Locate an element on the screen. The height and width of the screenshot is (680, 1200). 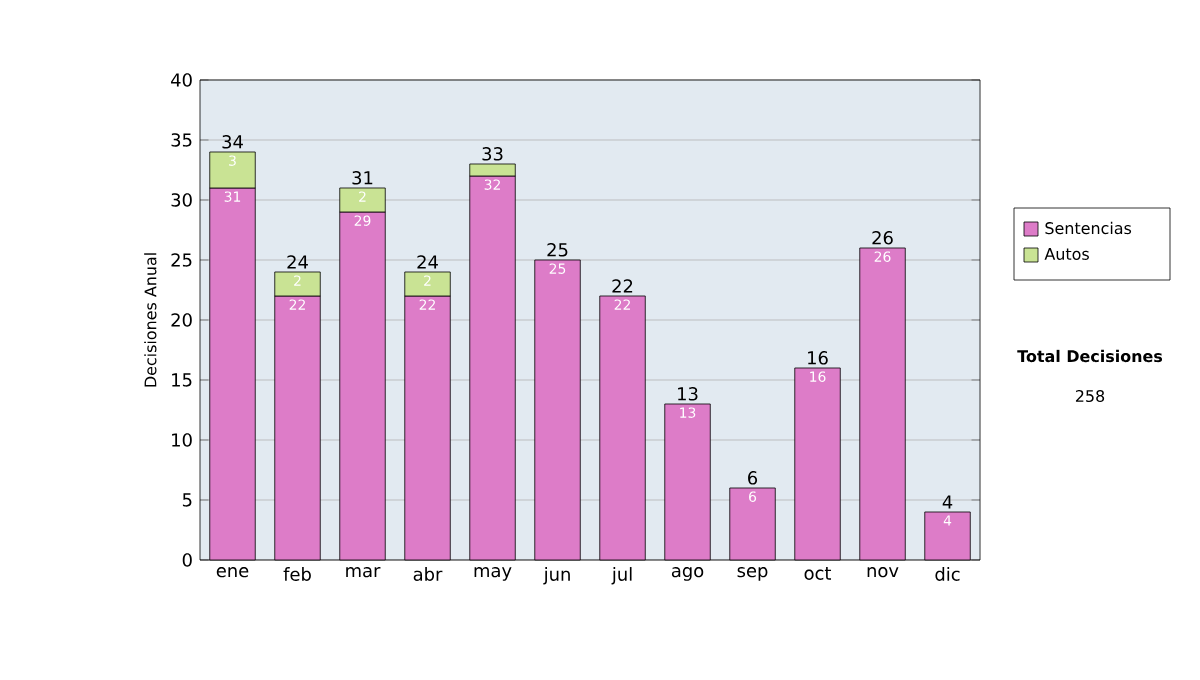
x-tick-label: may is located at coordinates (493, 574).